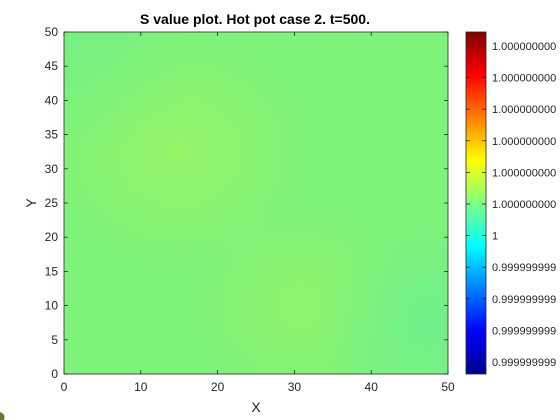 The image size is (560, 420). Describe the element at coordinates (2, 416) in the screenshot. I see `corner-mark` at that location.